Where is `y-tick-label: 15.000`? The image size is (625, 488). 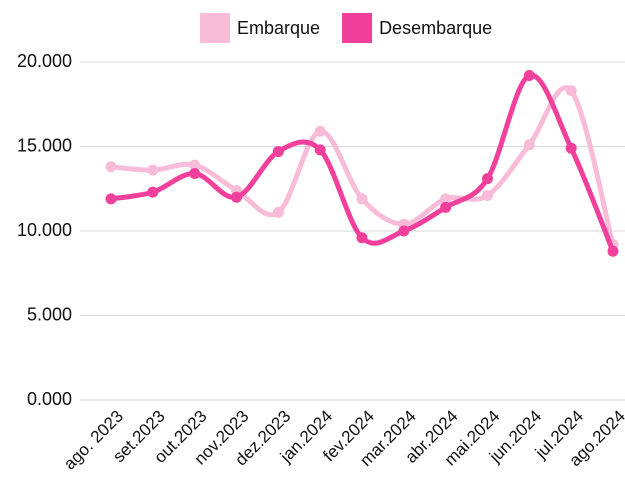 y-tick-label: 15.000 is located at coordinates (44, 145).